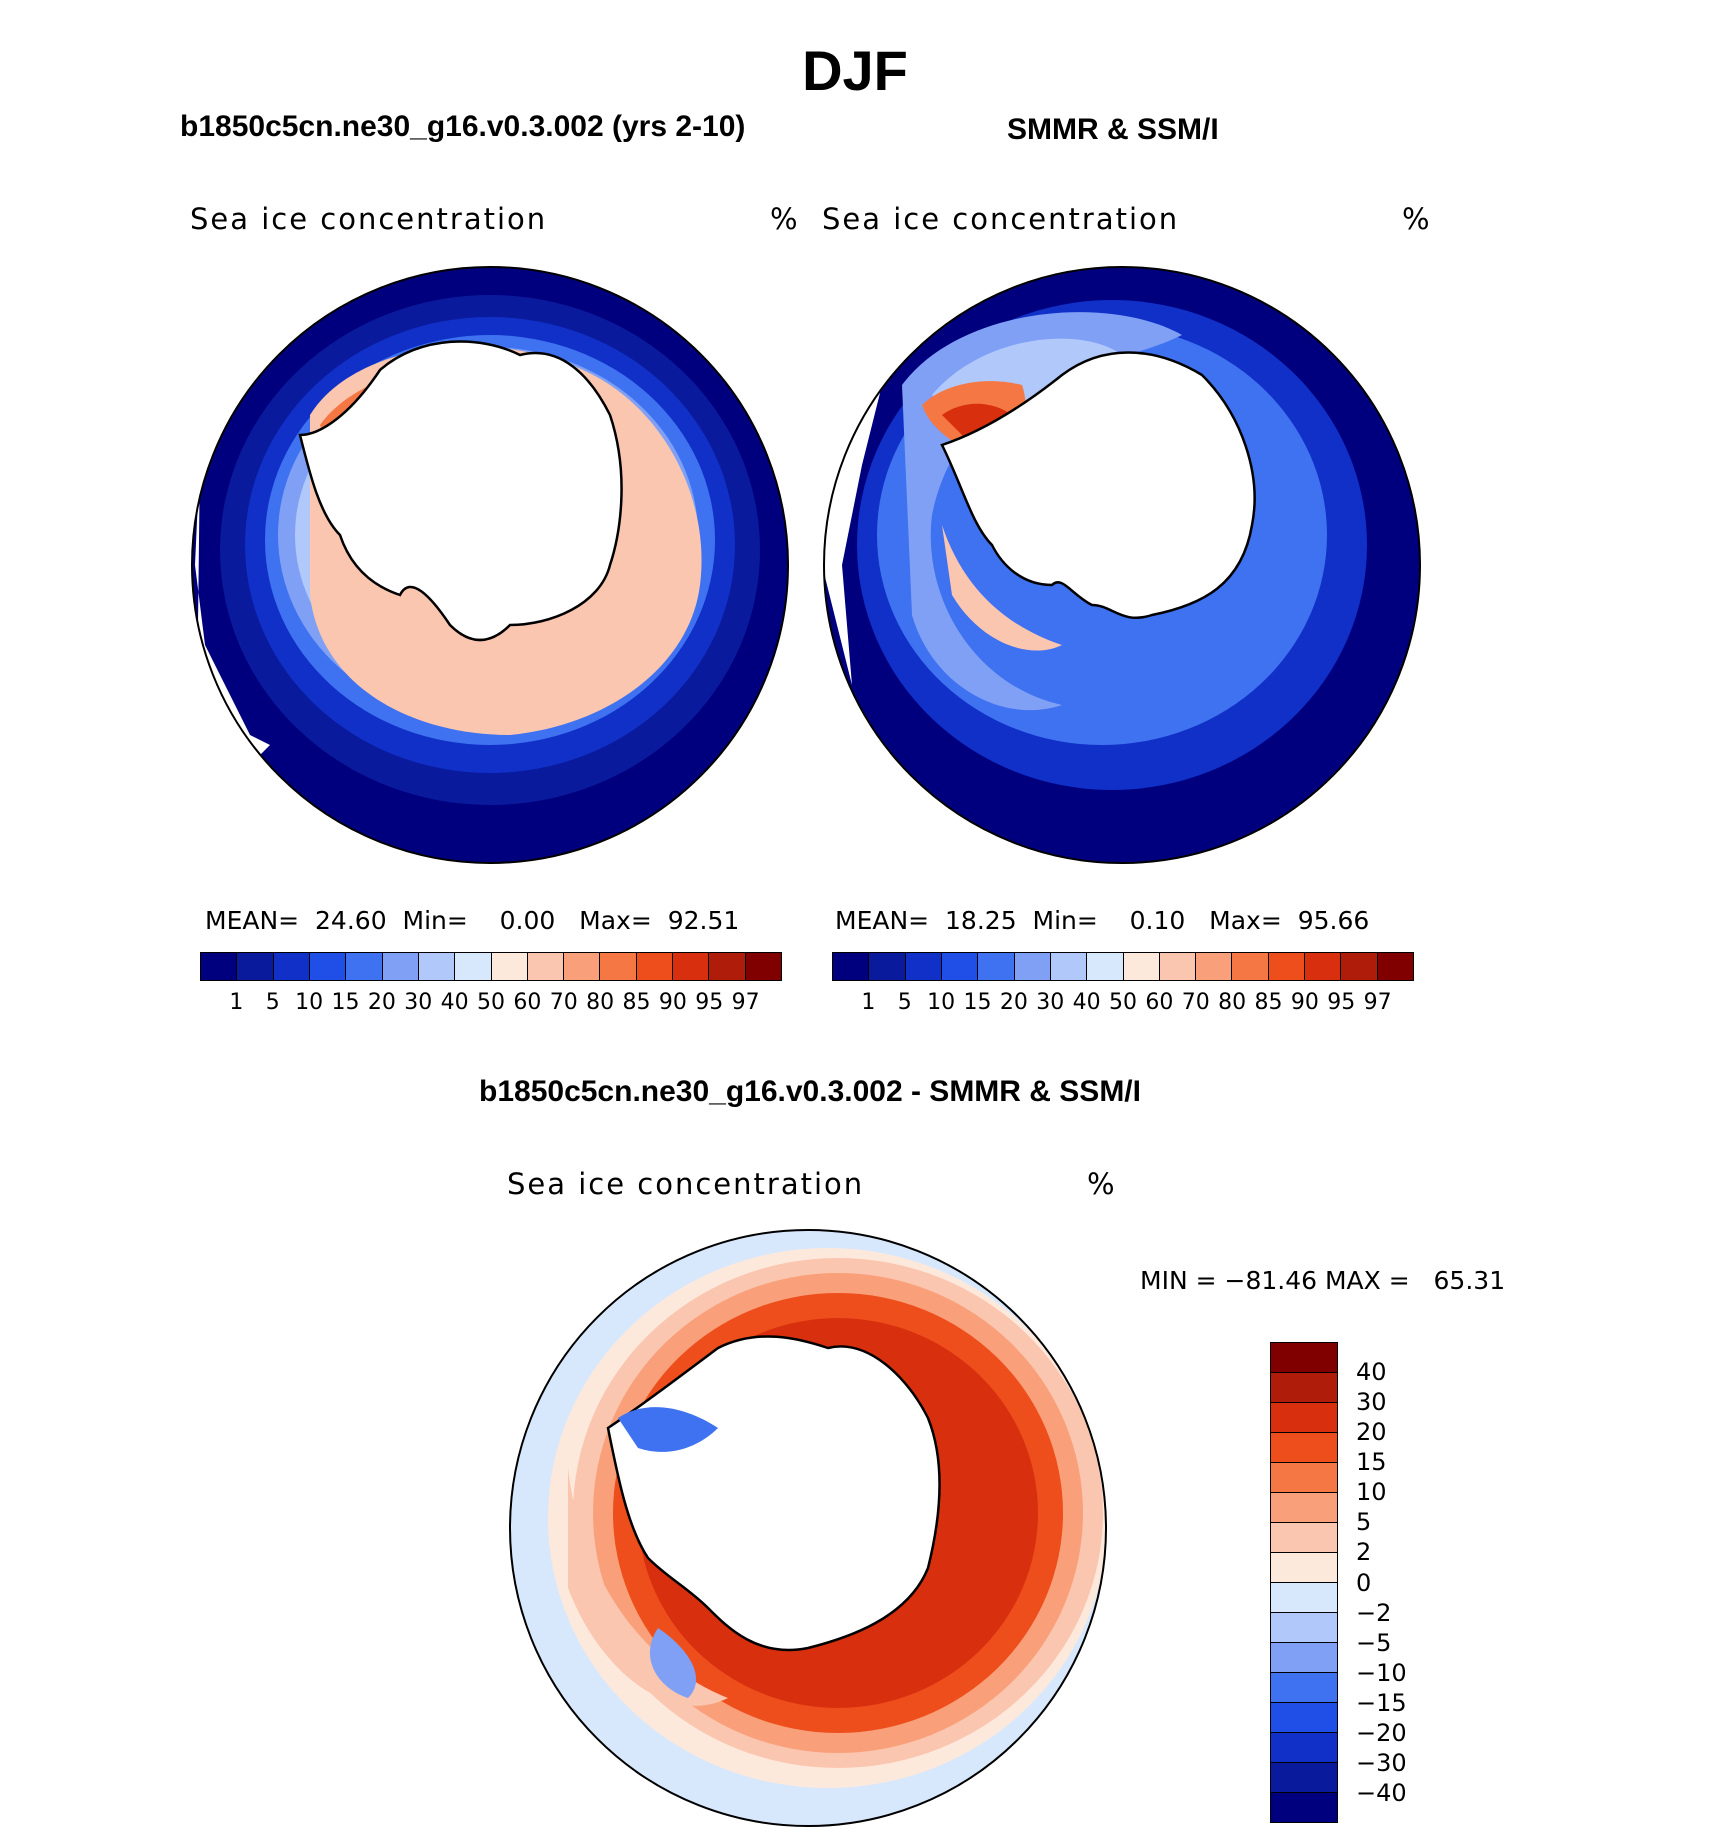 Image resolution: width=1710 pixels, height=1837 pixels. I want to click on colorbar-tick-label: −20, so click(1381, 1732).